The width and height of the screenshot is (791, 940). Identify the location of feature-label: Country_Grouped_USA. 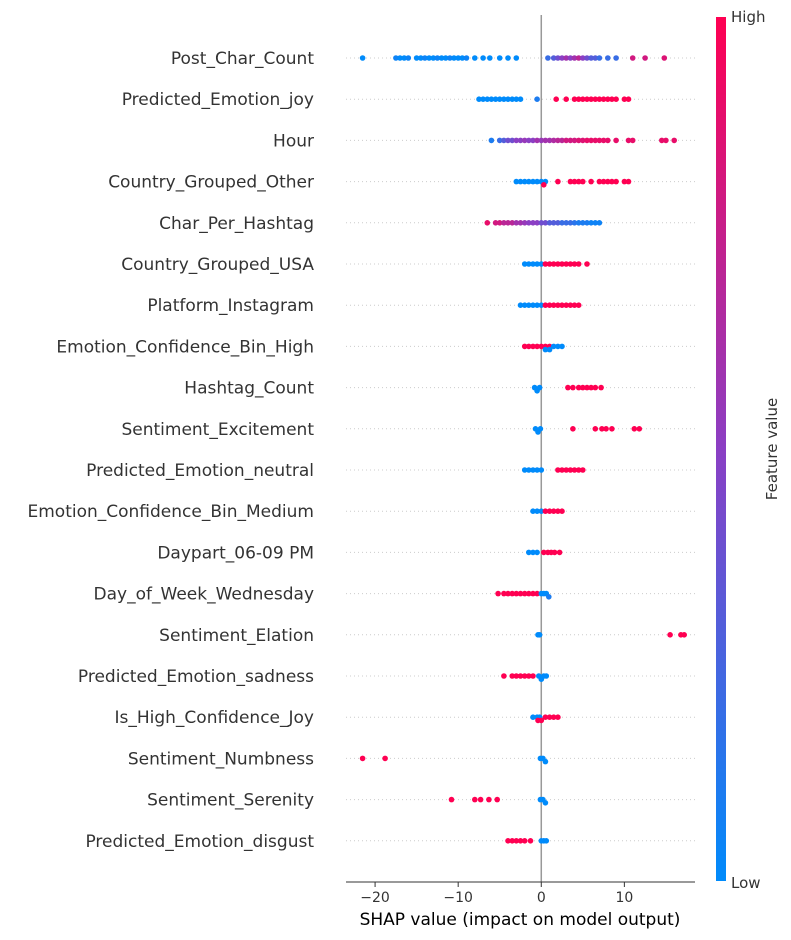
(217, 265).